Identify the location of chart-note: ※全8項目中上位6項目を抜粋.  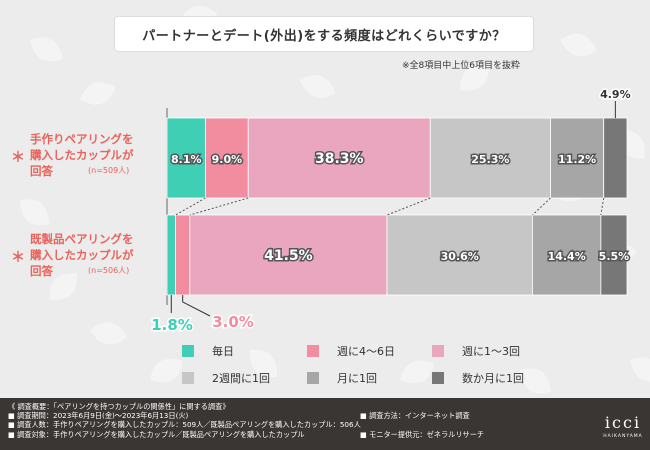
(461, 66).